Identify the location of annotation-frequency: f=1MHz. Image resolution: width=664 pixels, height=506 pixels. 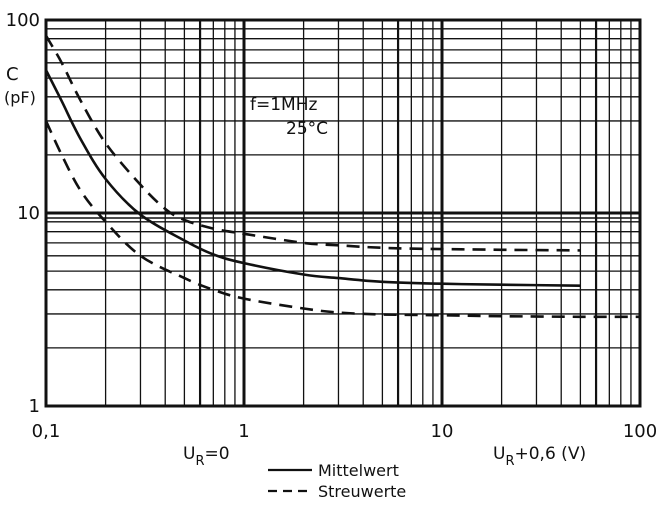
(283, 105).